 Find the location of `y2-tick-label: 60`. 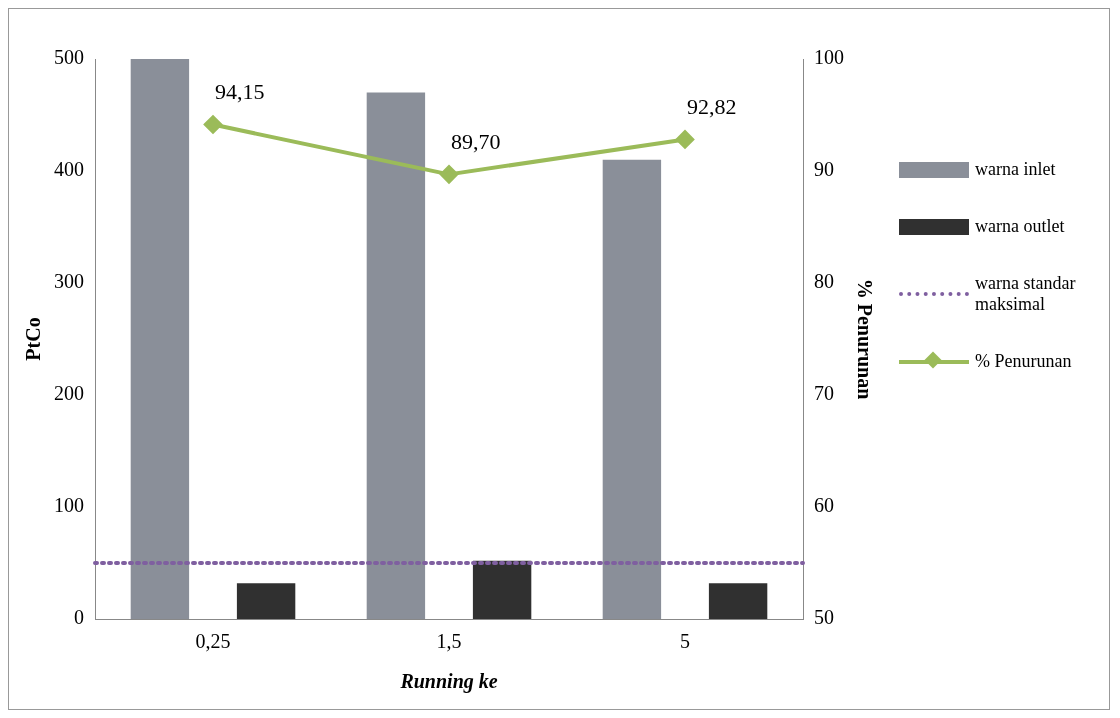

y2-tick-label: 60 is located at coordinates (824, 505).